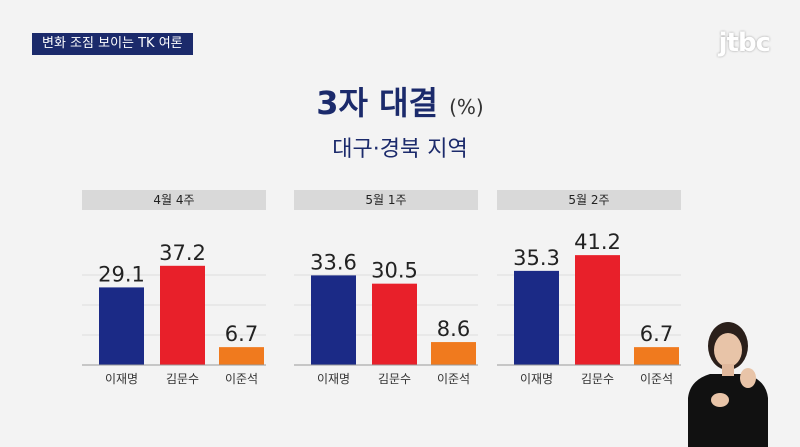 Image resolution: width=800 pixels, height=447 pixels. What do you see at coordinates (174, 200) in the screenshot?
I see `panel-header: 4월 4주` at bounding box center [174, 200].